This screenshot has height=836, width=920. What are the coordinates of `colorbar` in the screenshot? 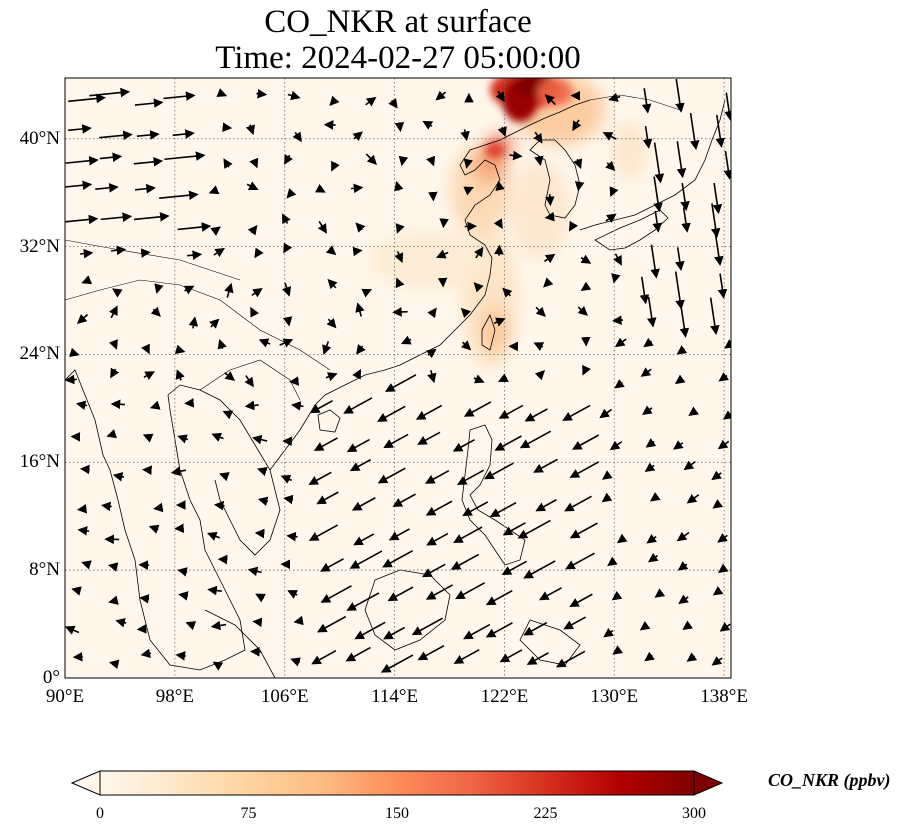 It's located at (397, 783).